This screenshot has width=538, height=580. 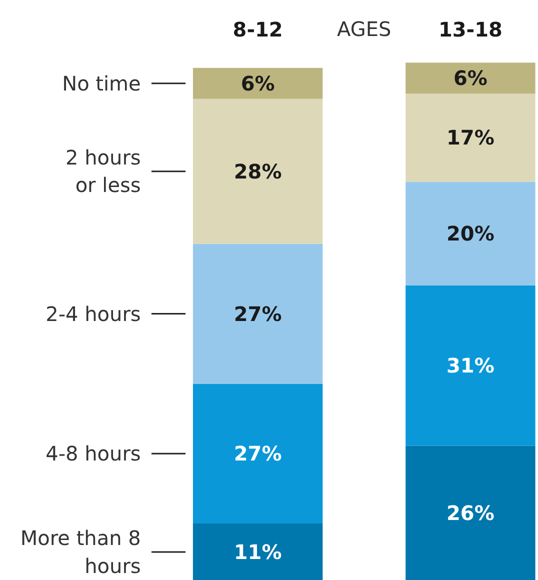 What do you see at coordinates (257, 29) in the screenshot?
I see `x-tick-label: 8-12` at bounding box center [257, 29].